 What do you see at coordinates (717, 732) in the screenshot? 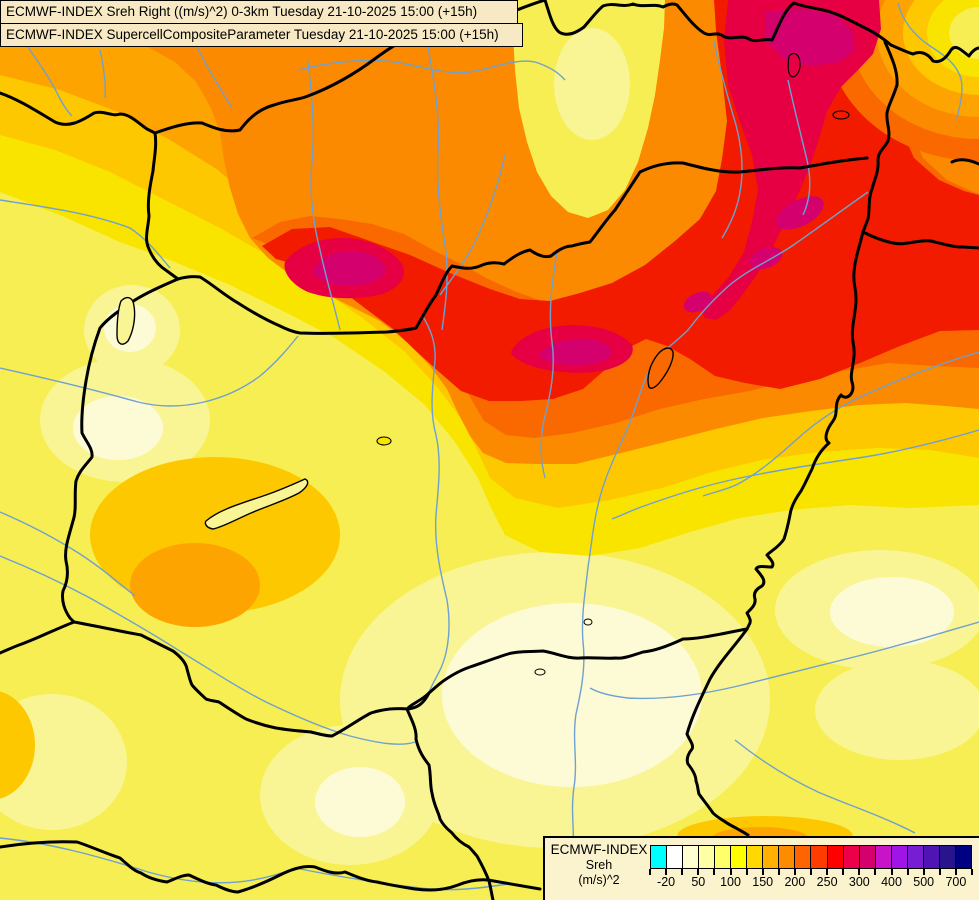
I see `border-ro-rs` at bounding box center [717, 732].